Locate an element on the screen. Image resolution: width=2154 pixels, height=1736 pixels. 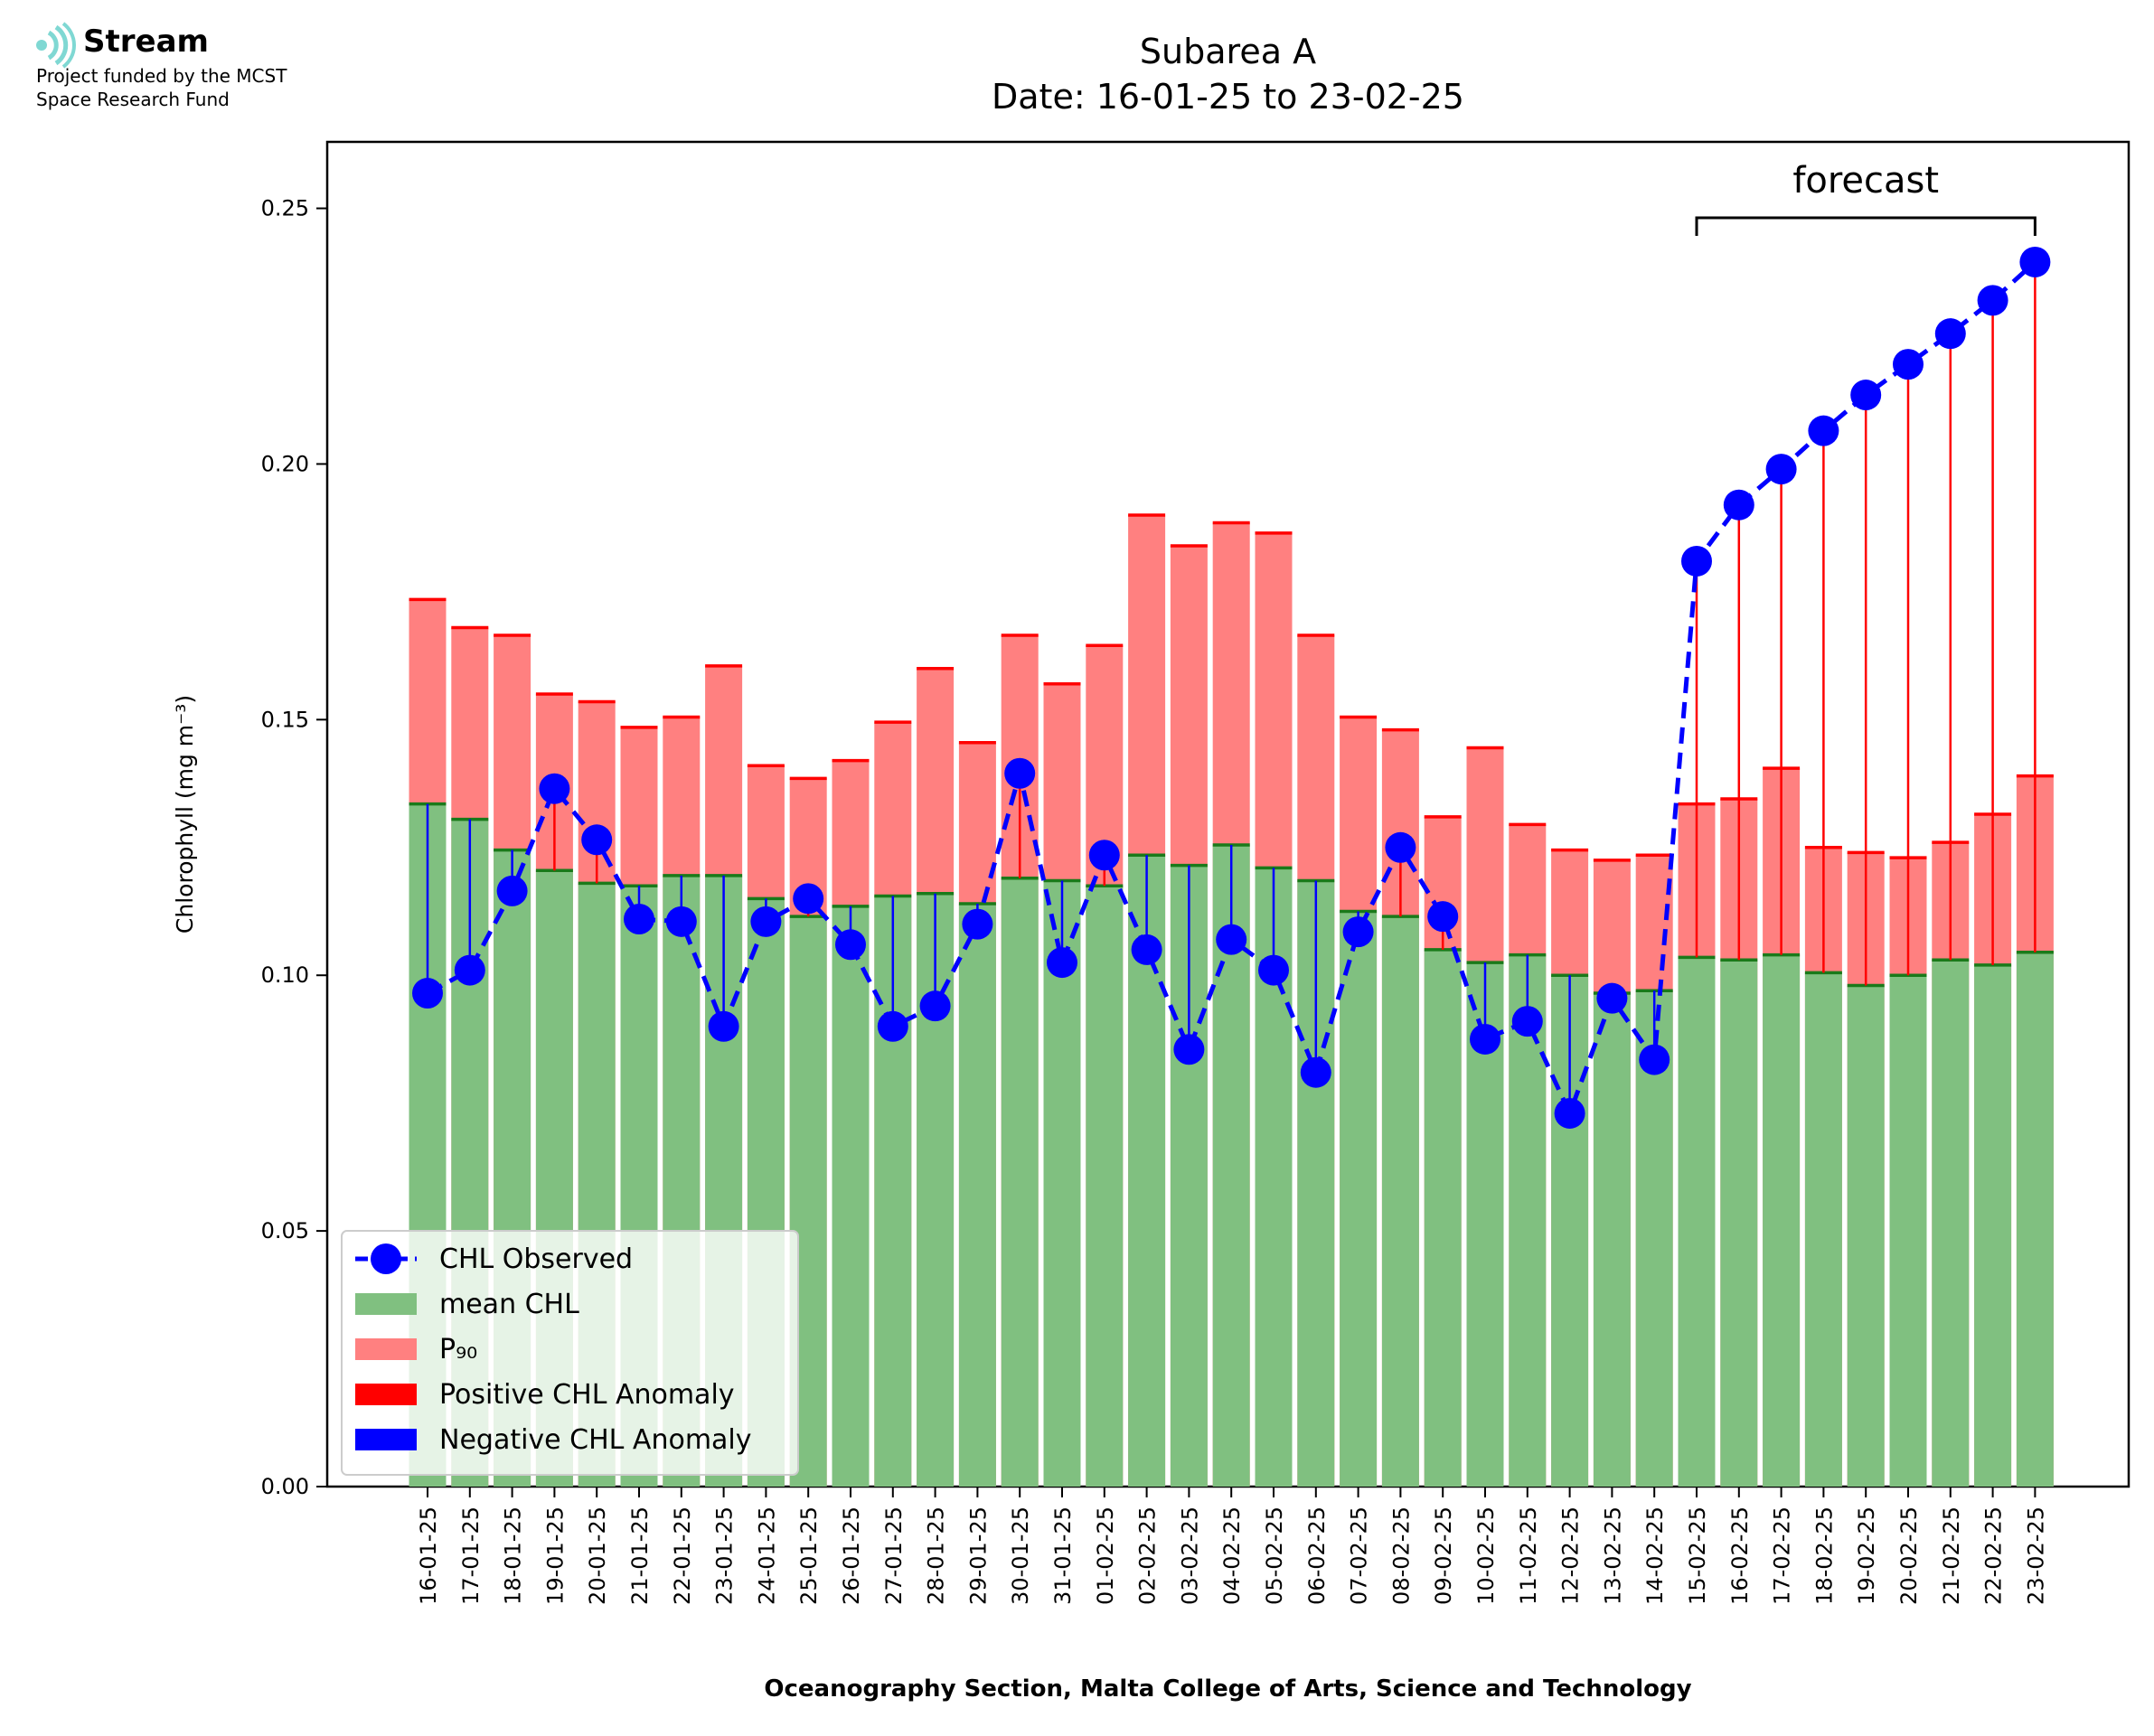
x-tick-label: 21-01-25 is located at coordinates (640, 1556).